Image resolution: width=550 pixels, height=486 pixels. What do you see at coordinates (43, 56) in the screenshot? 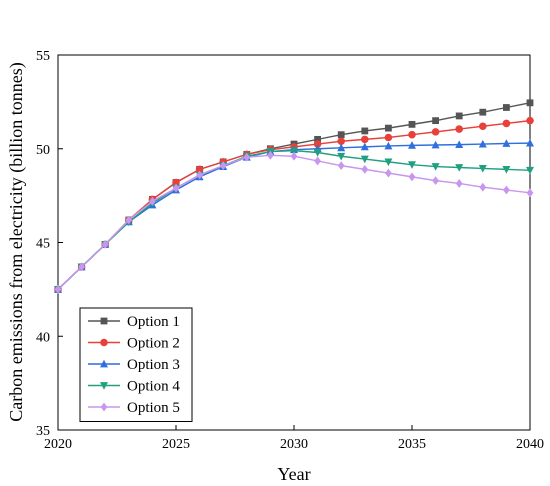
I see `y-tick-label: 55` at bounding box center [43, 56].